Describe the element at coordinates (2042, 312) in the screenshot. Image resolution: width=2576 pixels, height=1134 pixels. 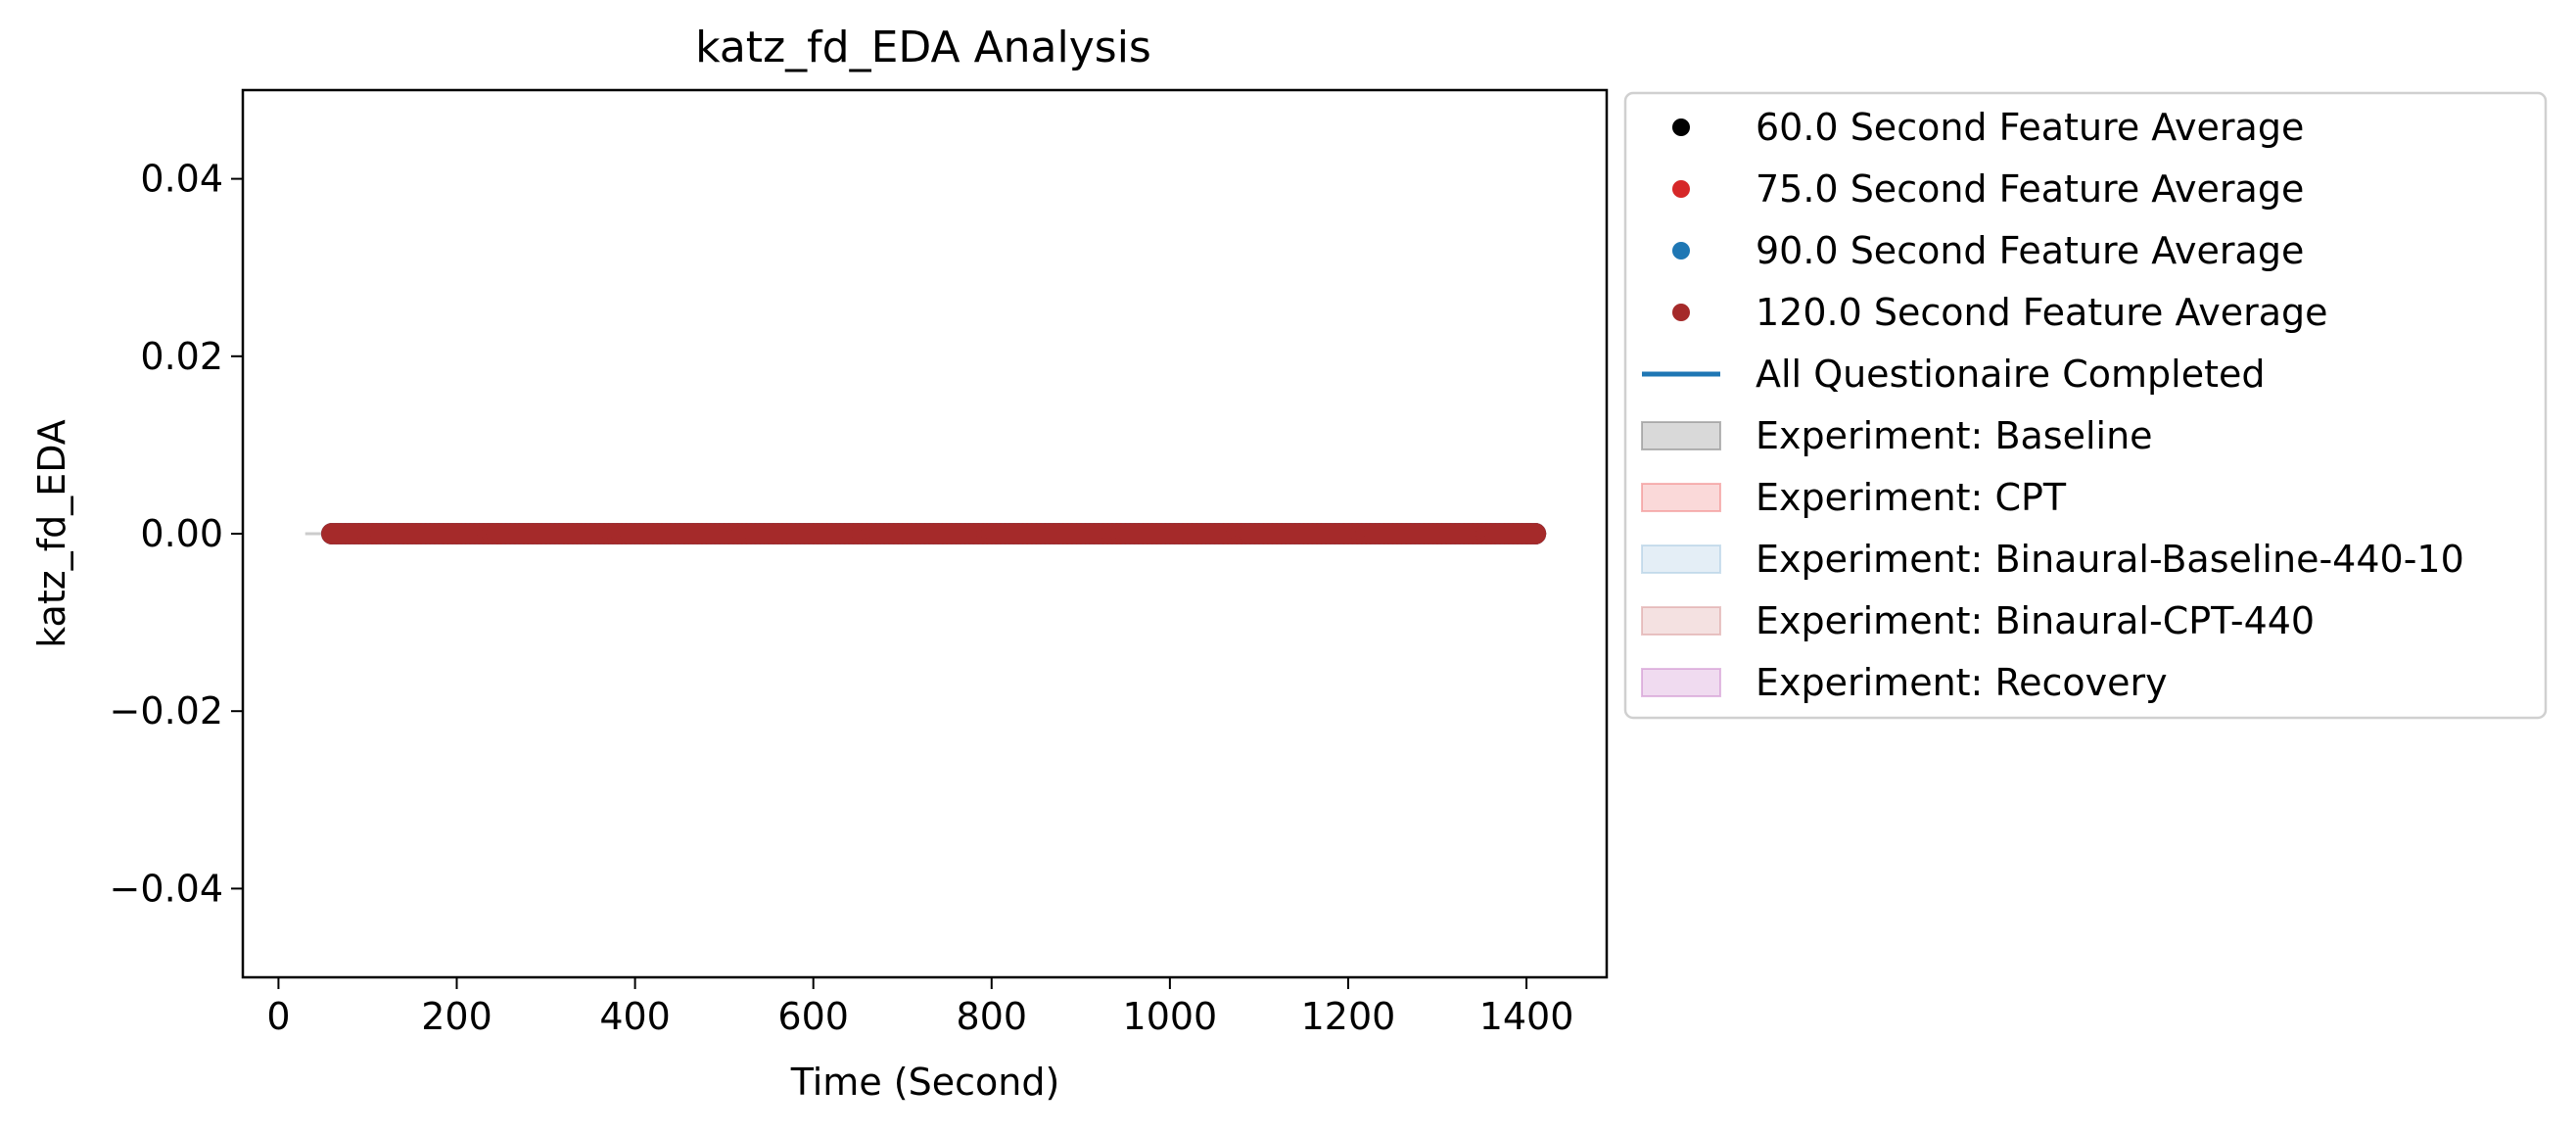
I see `legend-entry-label: 120.0 Second Feature Average` at that location.